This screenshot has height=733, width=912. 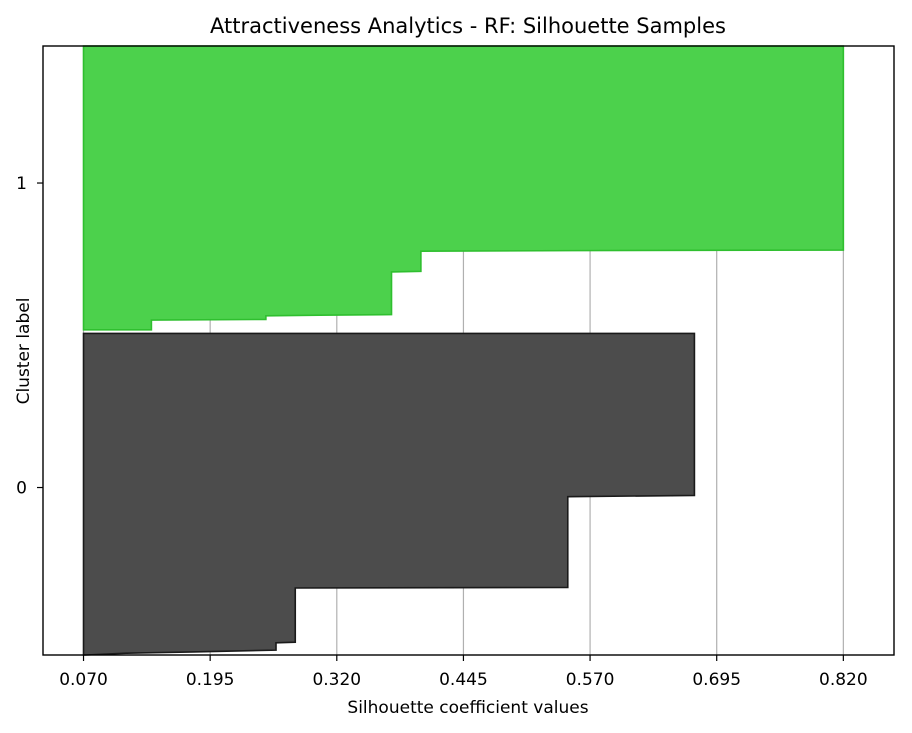 I want to click on x-tick-label-5: 0.695, so click(x=716, y=680).